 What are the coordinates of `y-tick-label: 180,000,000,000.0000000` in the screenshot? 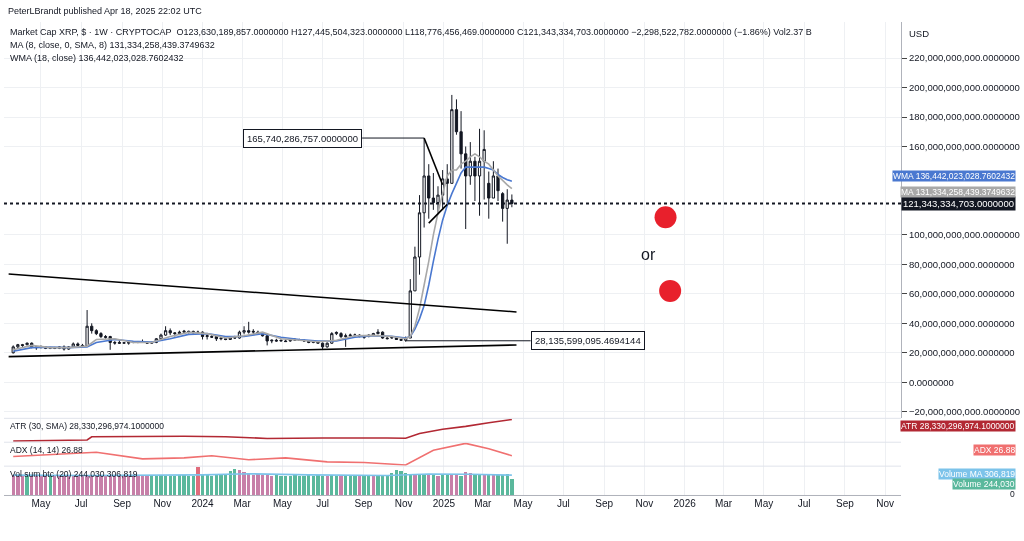 It's located at (964, 117).